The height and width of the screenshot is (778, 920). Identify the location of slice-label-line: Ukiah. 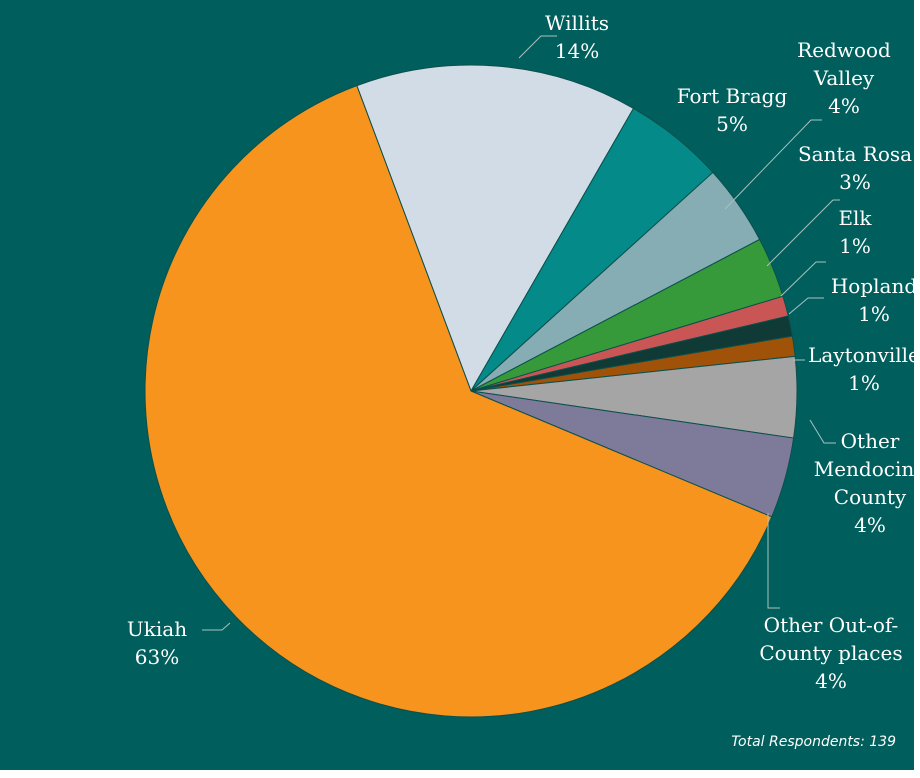
(157, 629).